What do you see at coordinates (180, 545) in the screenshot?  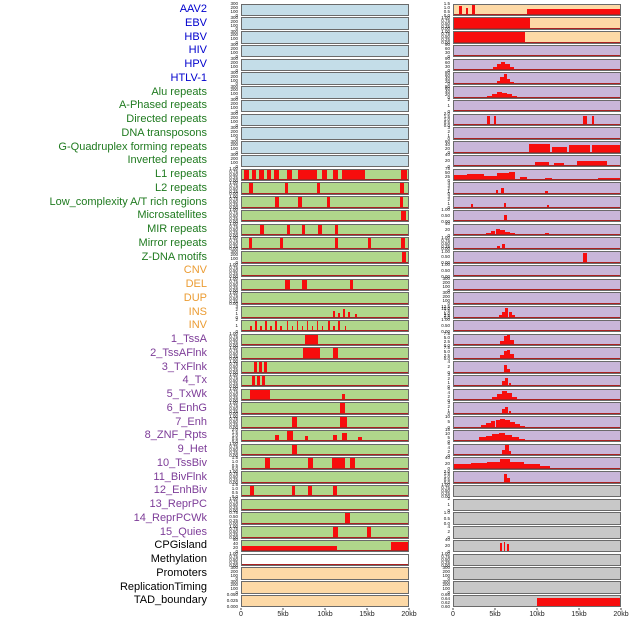 I see `track-label: CPGisland` at bounding box center [180, 545].